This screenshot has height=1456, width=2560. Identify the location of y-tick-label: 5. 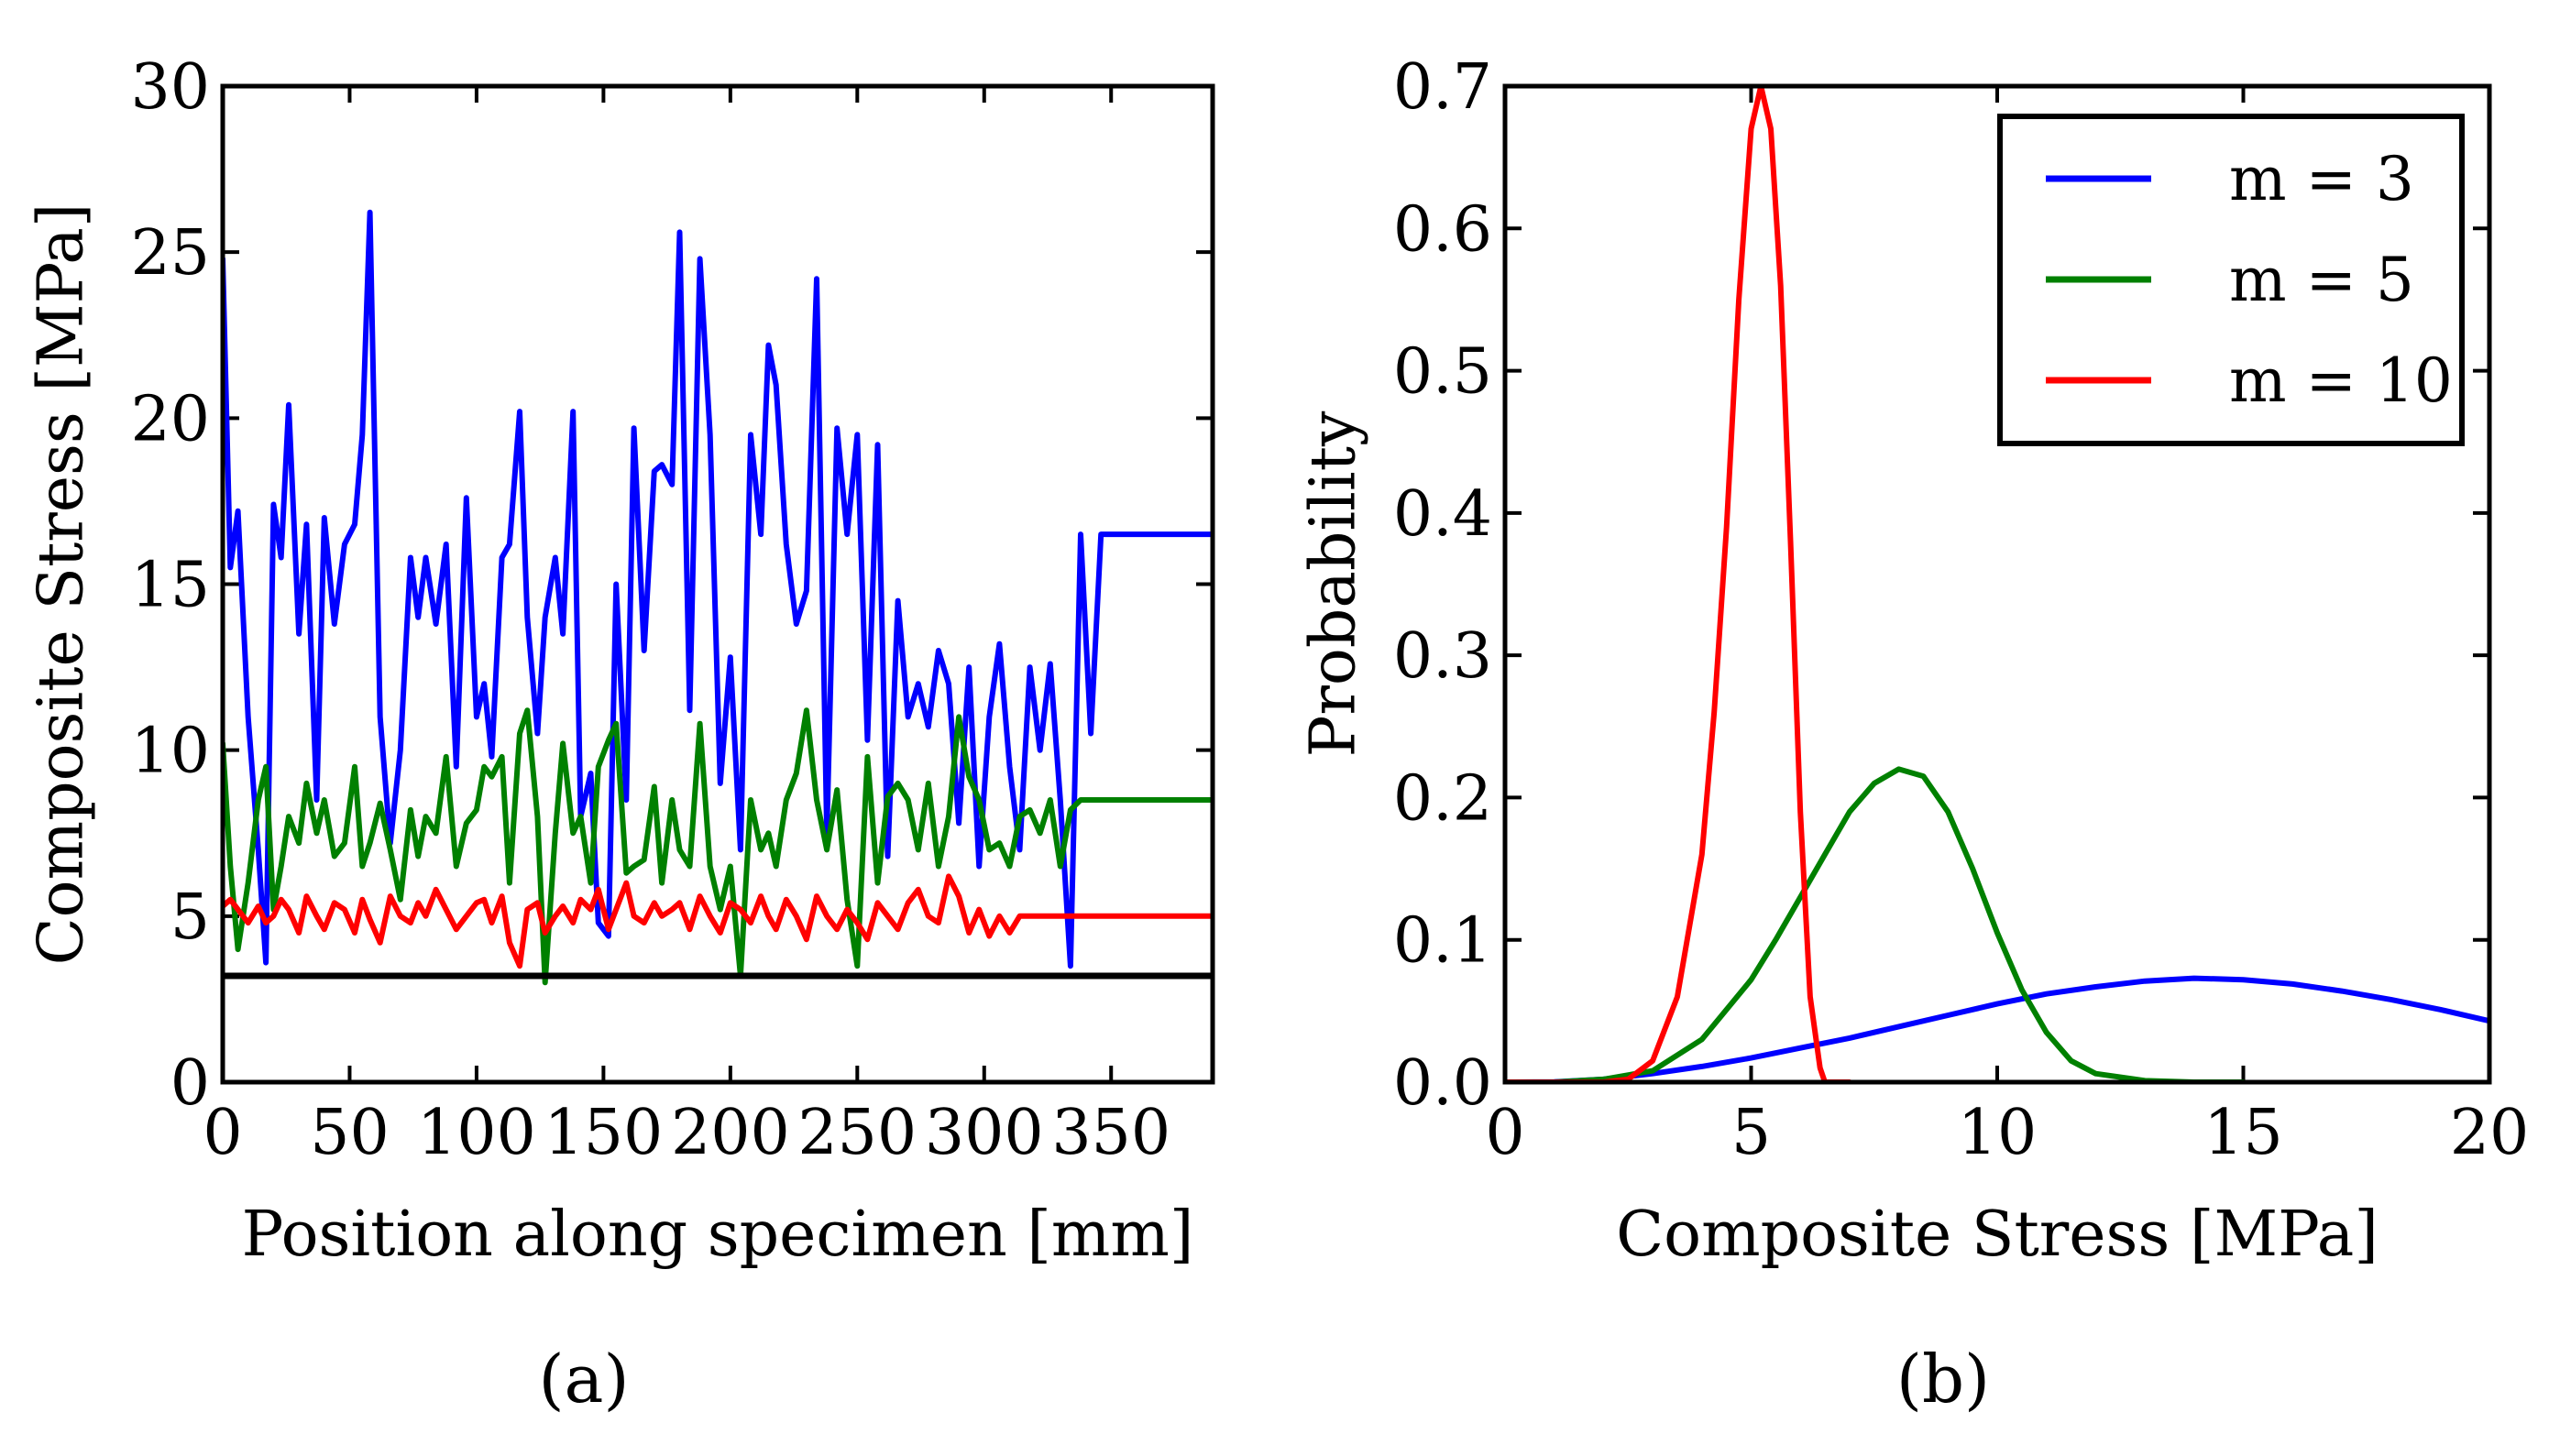
(190, 917).